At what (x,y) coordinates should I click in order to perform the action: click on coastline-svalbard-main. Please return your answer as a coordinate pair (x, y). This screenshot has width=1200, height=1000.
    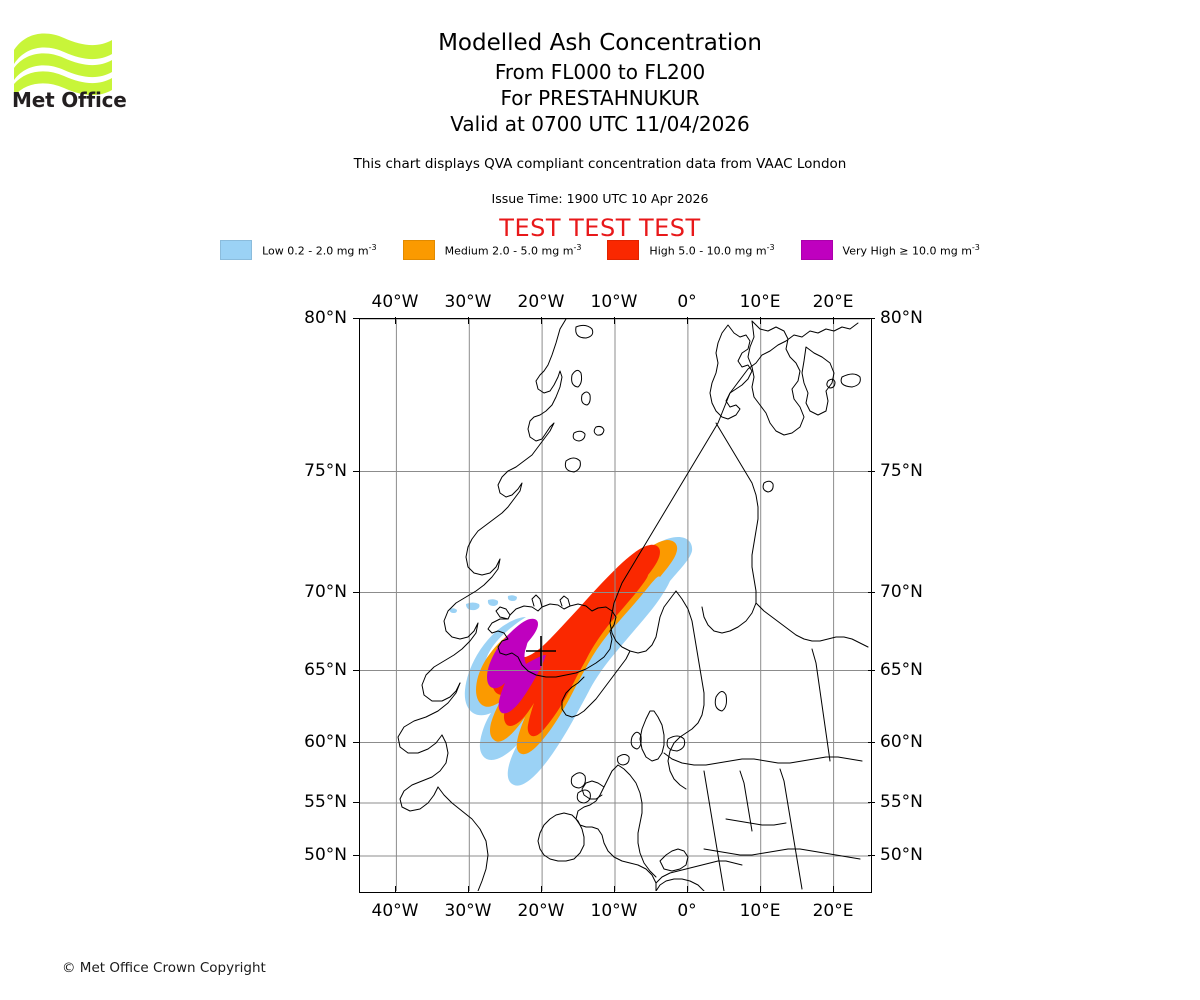
    Looking at the image, I should click on (776, 378).